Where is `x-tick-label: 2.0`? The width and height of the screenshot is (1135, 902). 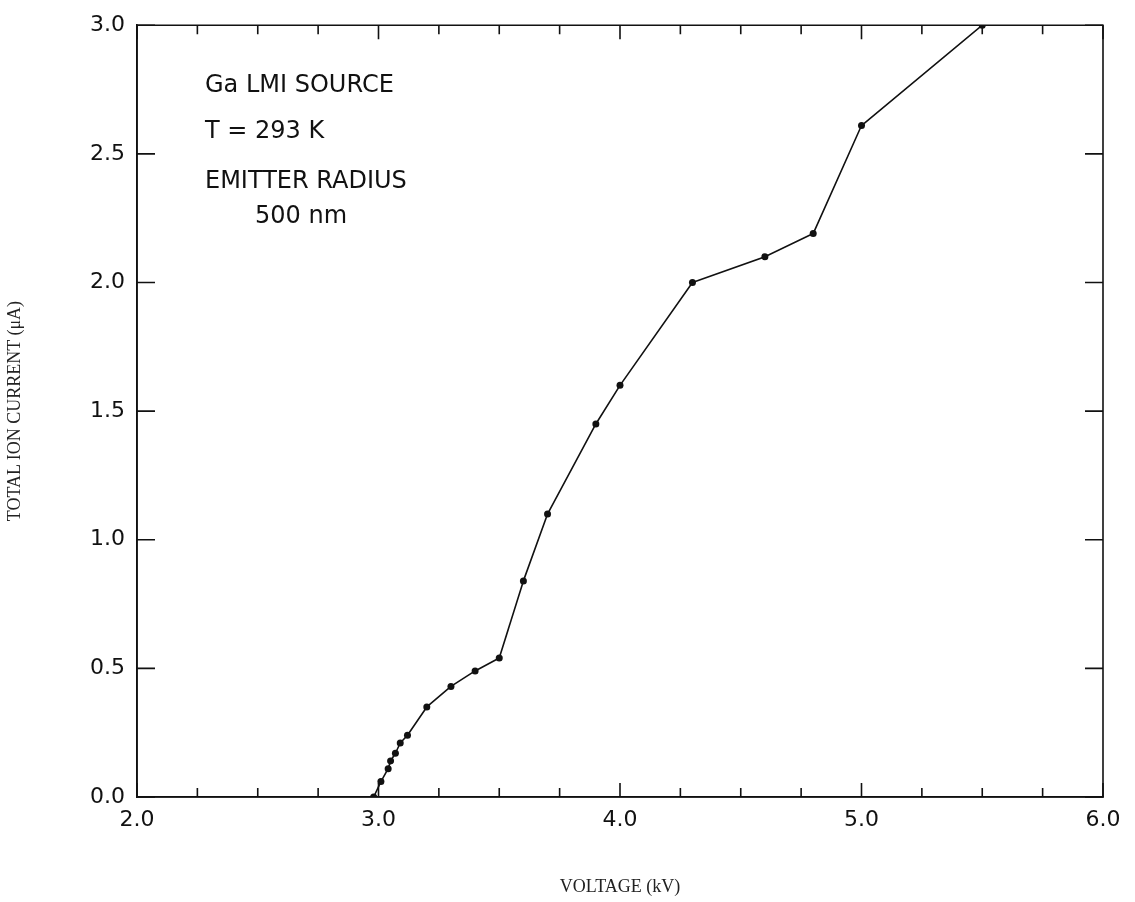
x-tick-label: 2.0 is located at coordinates (137, 818).